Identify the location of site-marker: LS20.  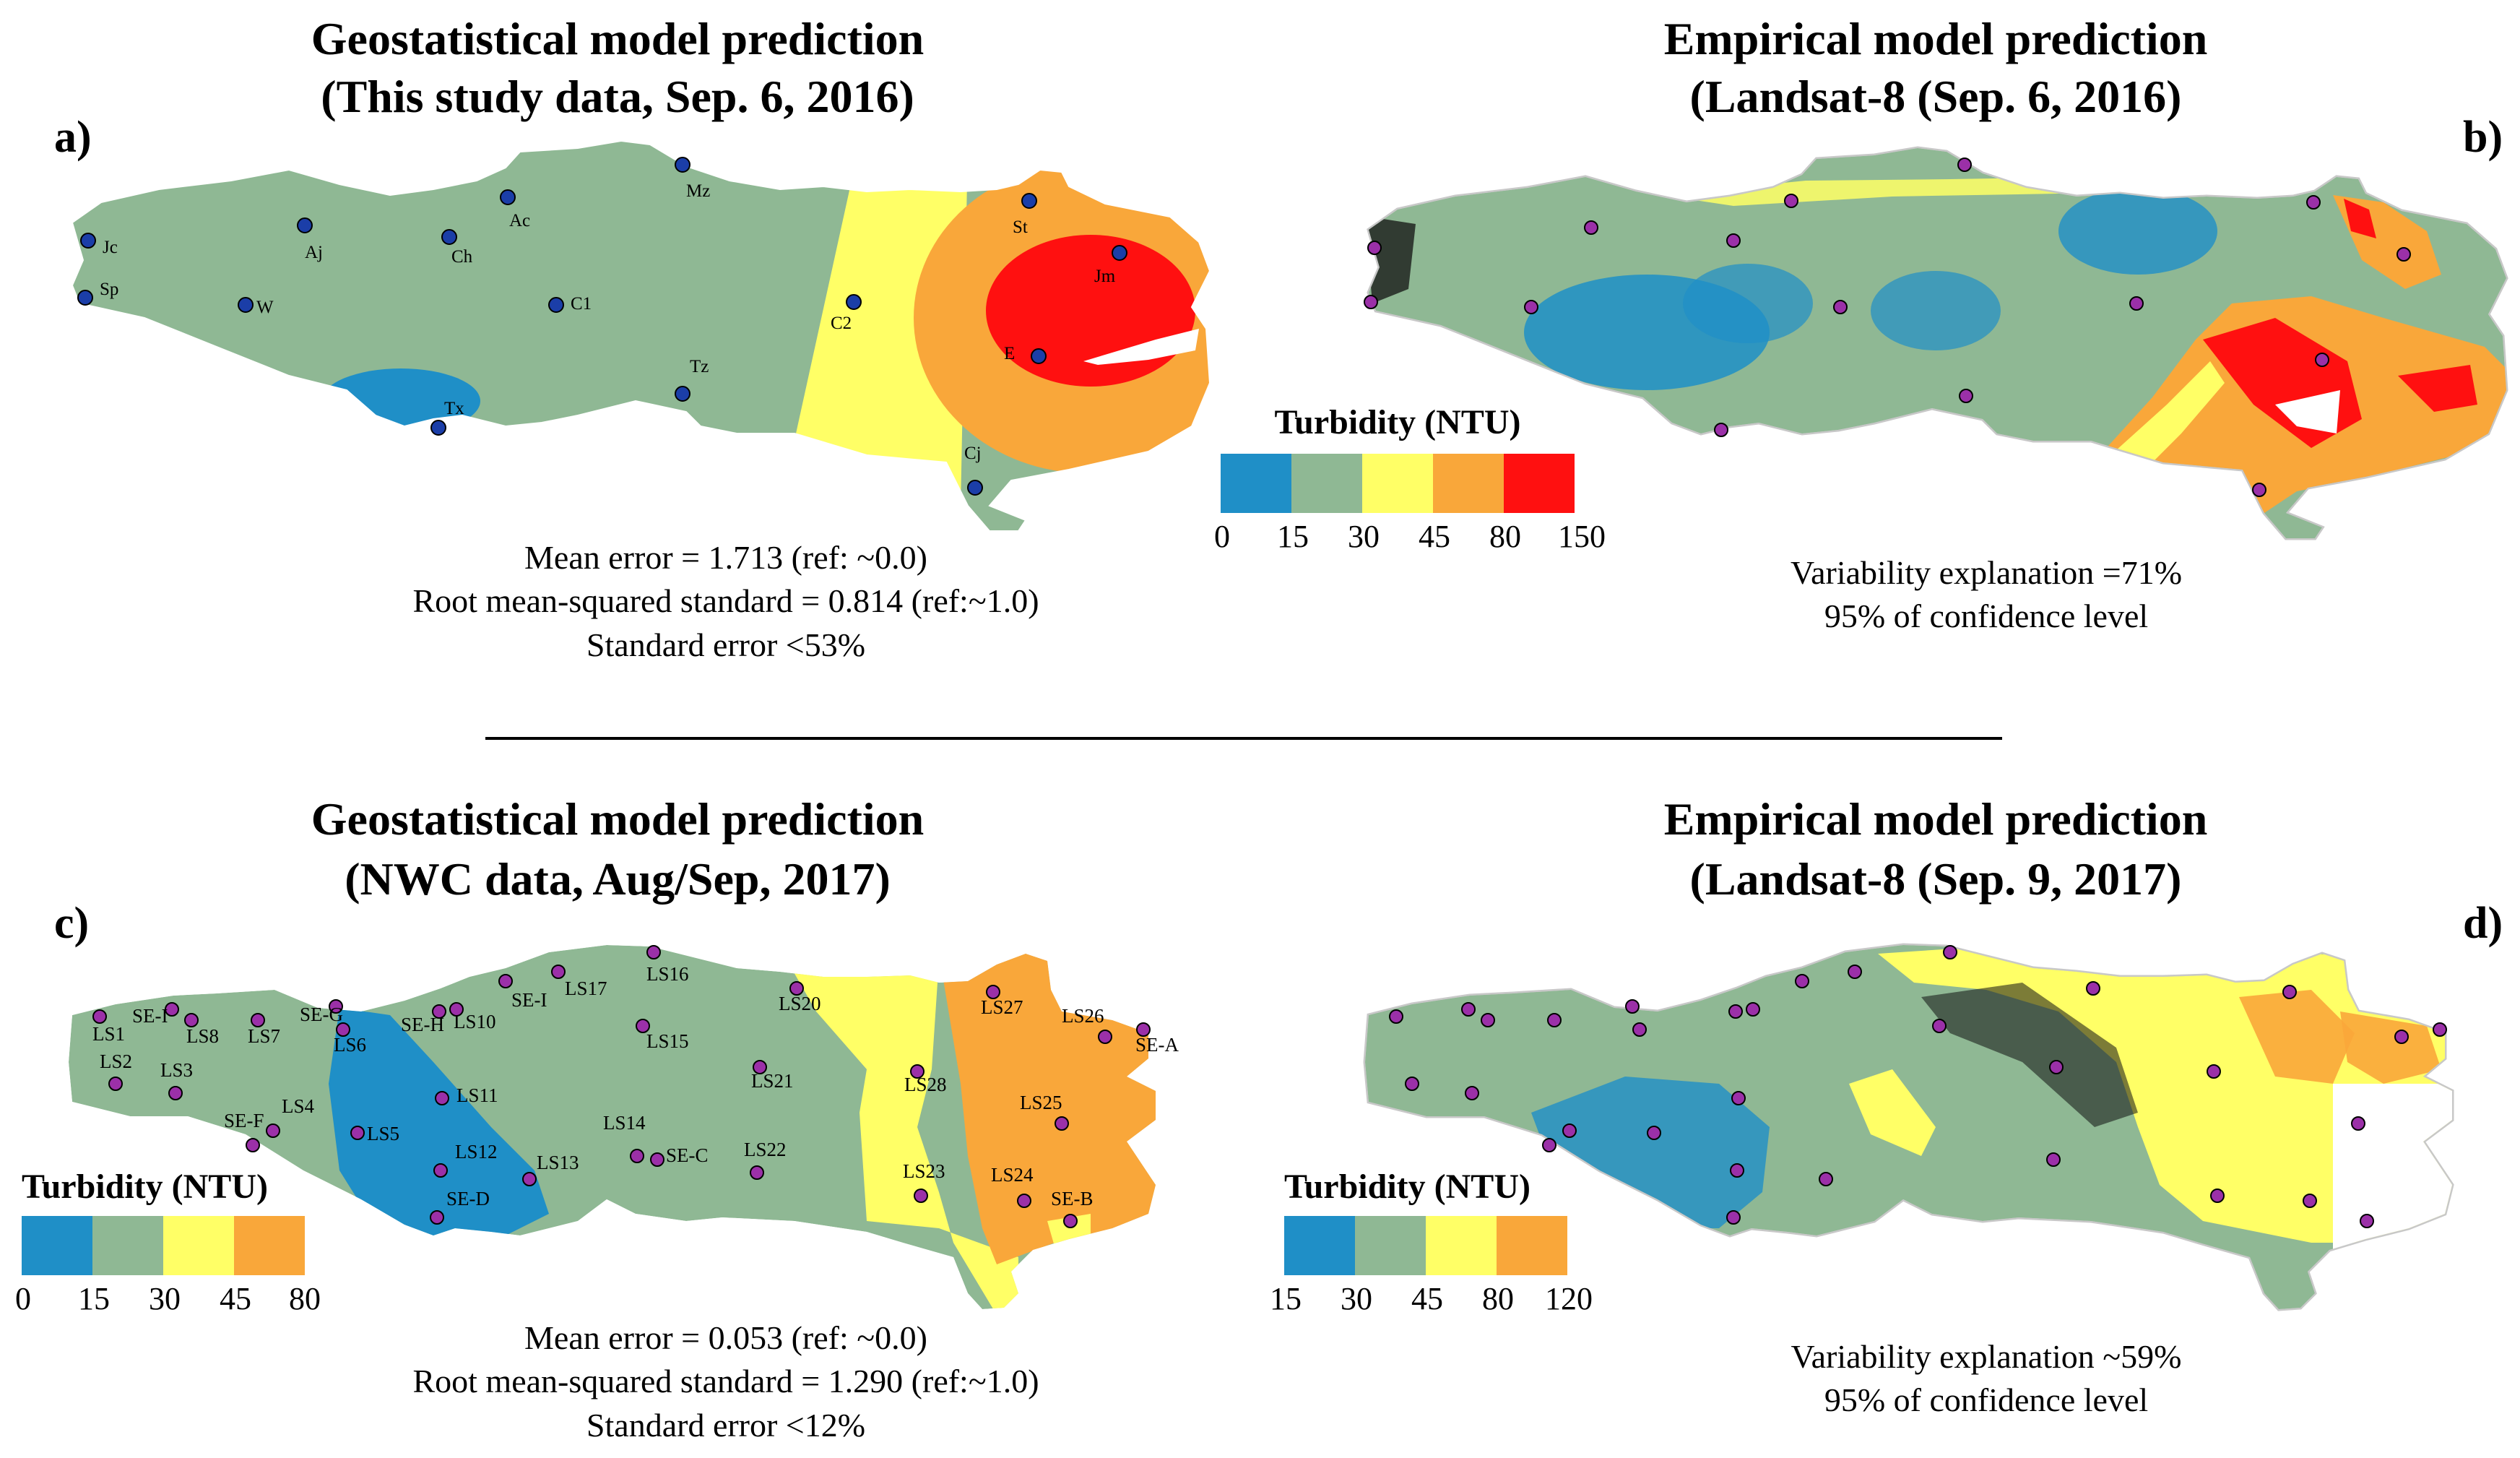
(800, 997).